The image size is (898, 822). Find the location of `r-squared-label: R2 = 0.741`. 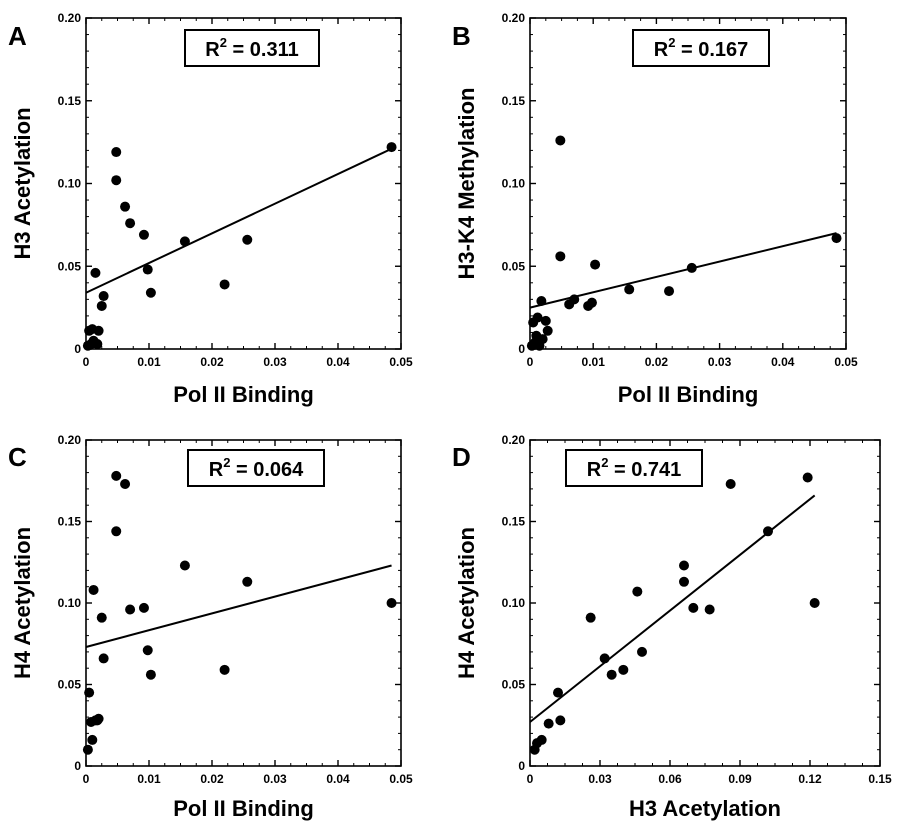

r-squared-label: R2 = 0.741 is located at coordinates (634, 468).